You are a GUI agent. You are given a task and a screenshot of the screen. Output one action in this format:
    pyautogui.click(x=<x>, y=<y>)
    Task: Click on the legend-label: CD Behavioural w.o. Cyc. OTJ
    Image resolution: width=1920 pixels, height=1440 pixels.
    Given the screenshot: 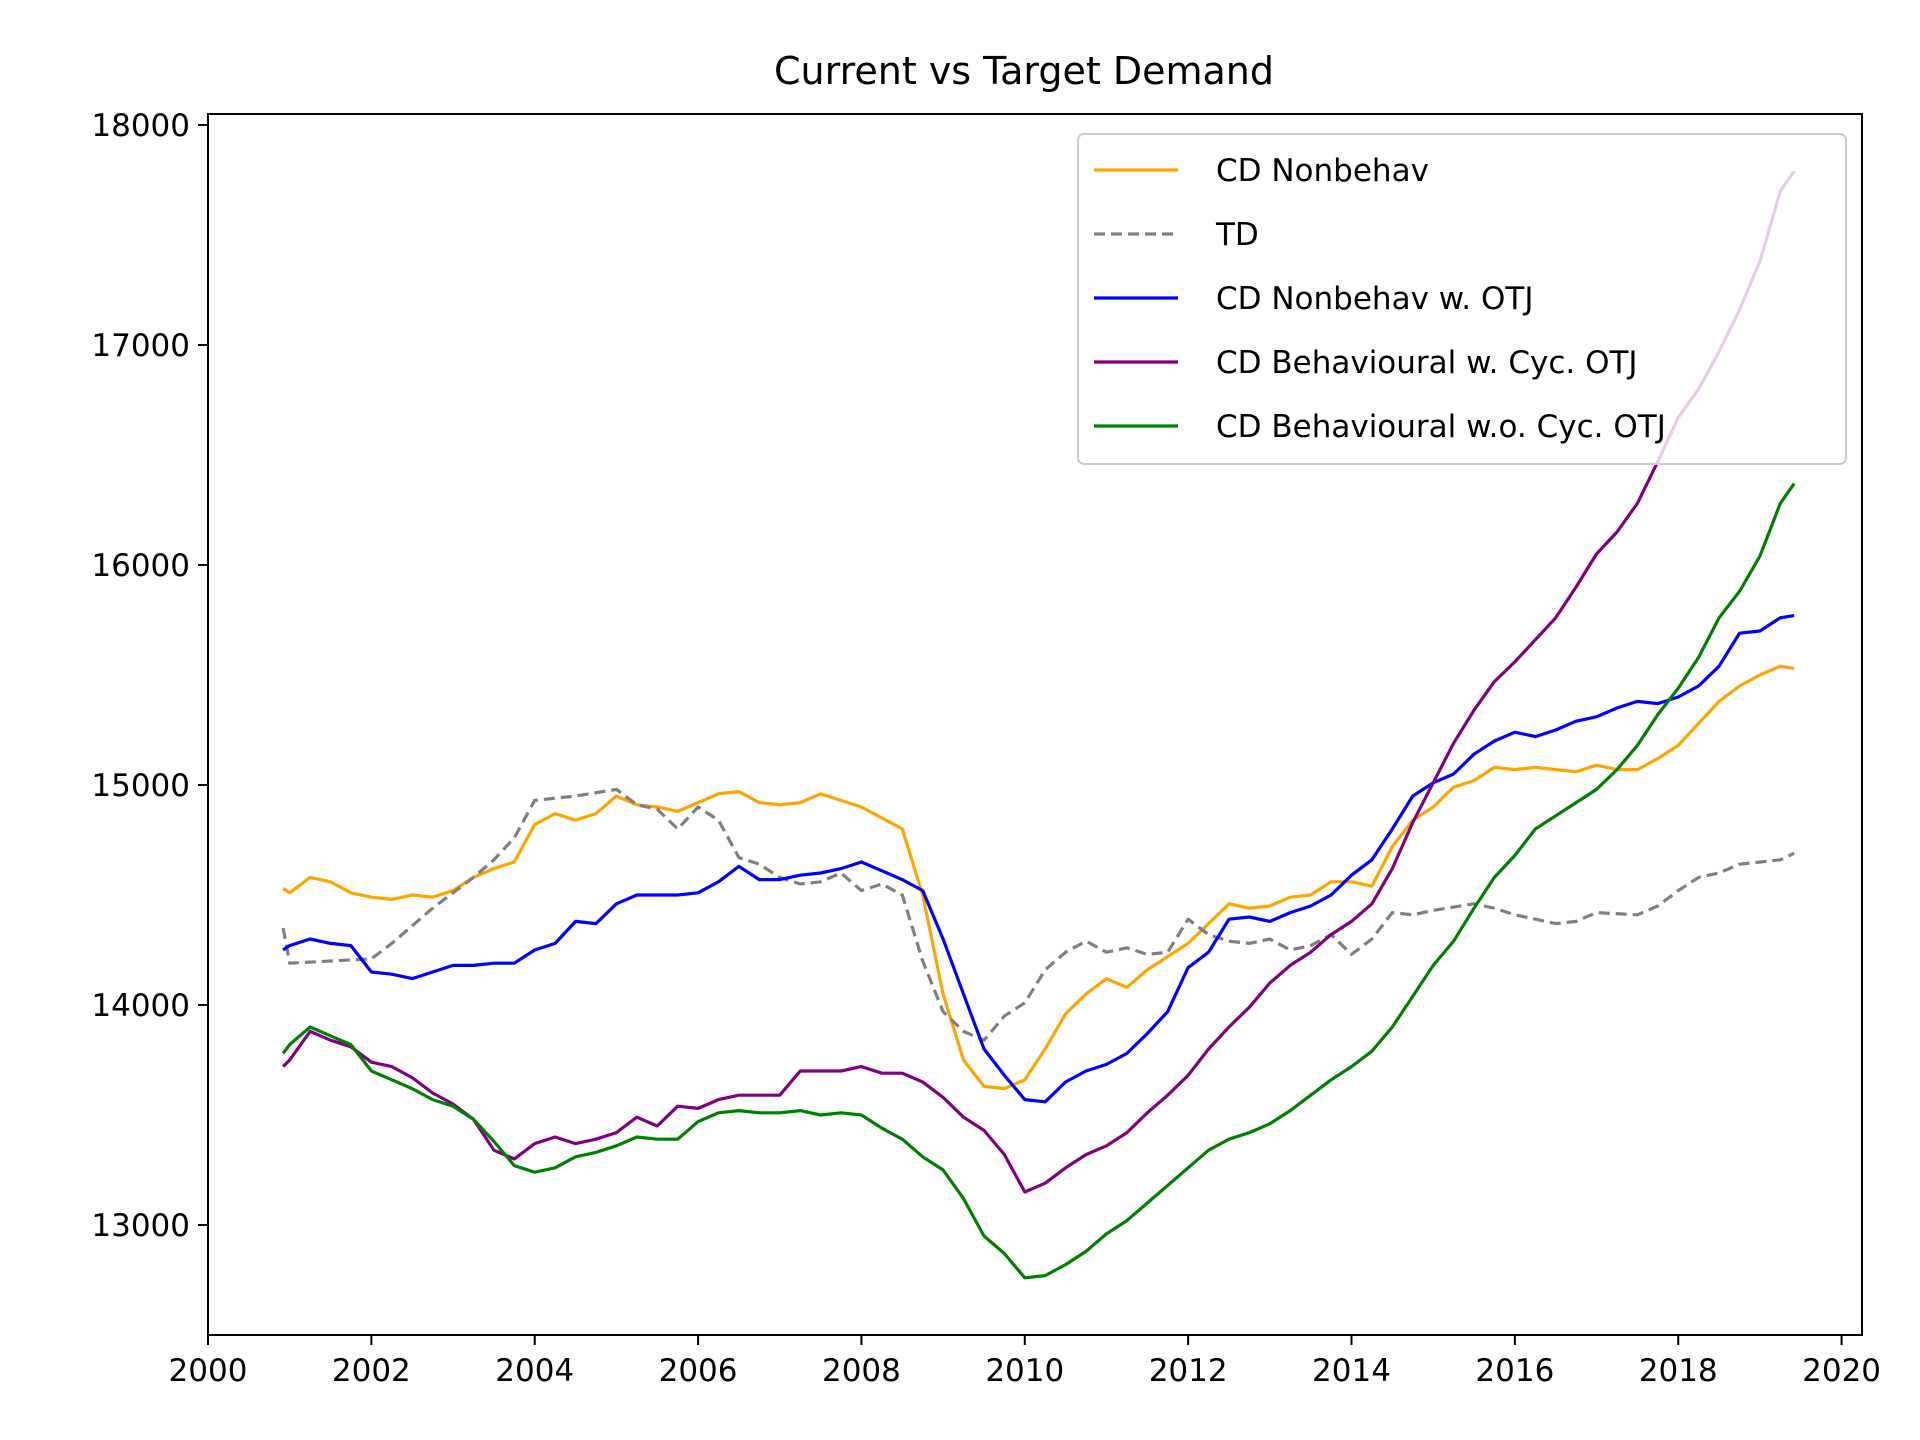 What is the action you would take?
    pyautogui.click(x=1441, y=427)
    